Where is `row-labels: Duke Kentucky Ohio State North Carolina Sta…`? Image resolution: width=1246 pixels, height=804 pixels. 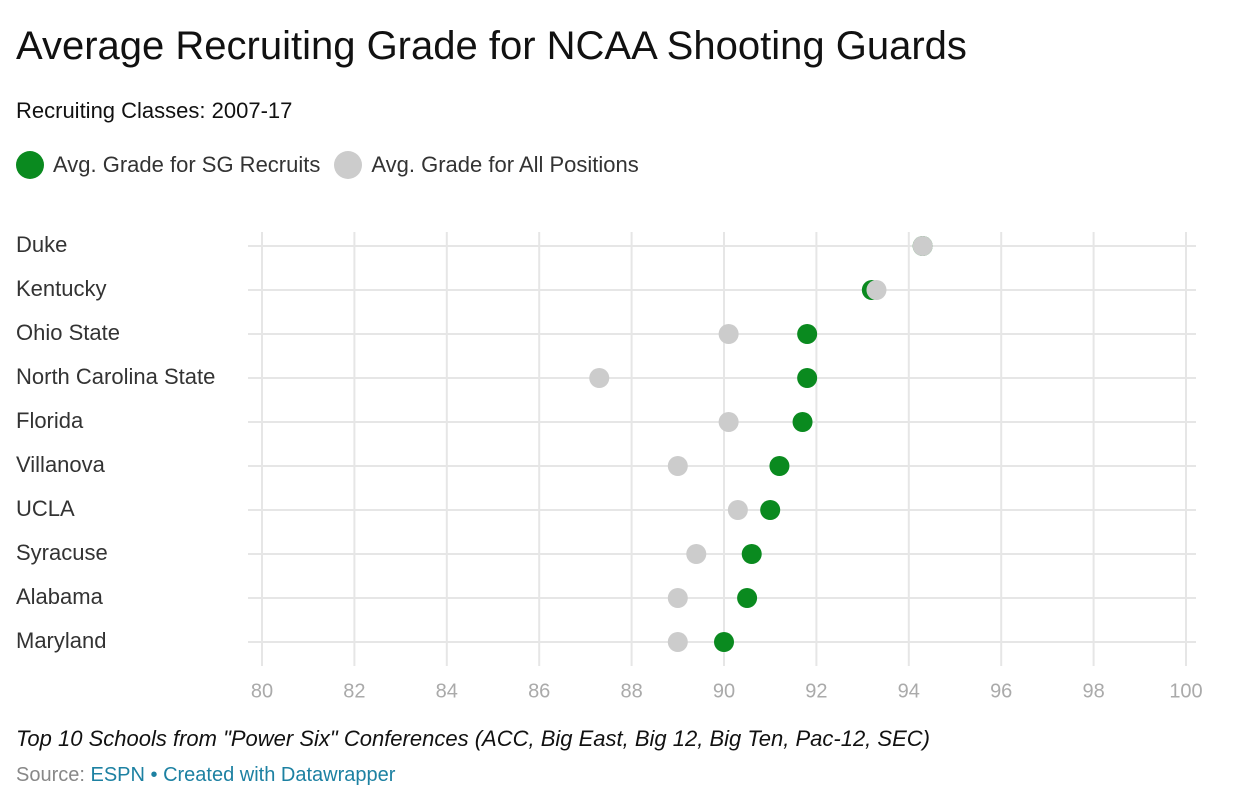 row-labels: Duke Kentucky Ohio State North Carolina Sta… is located at coordinates (115, 442).